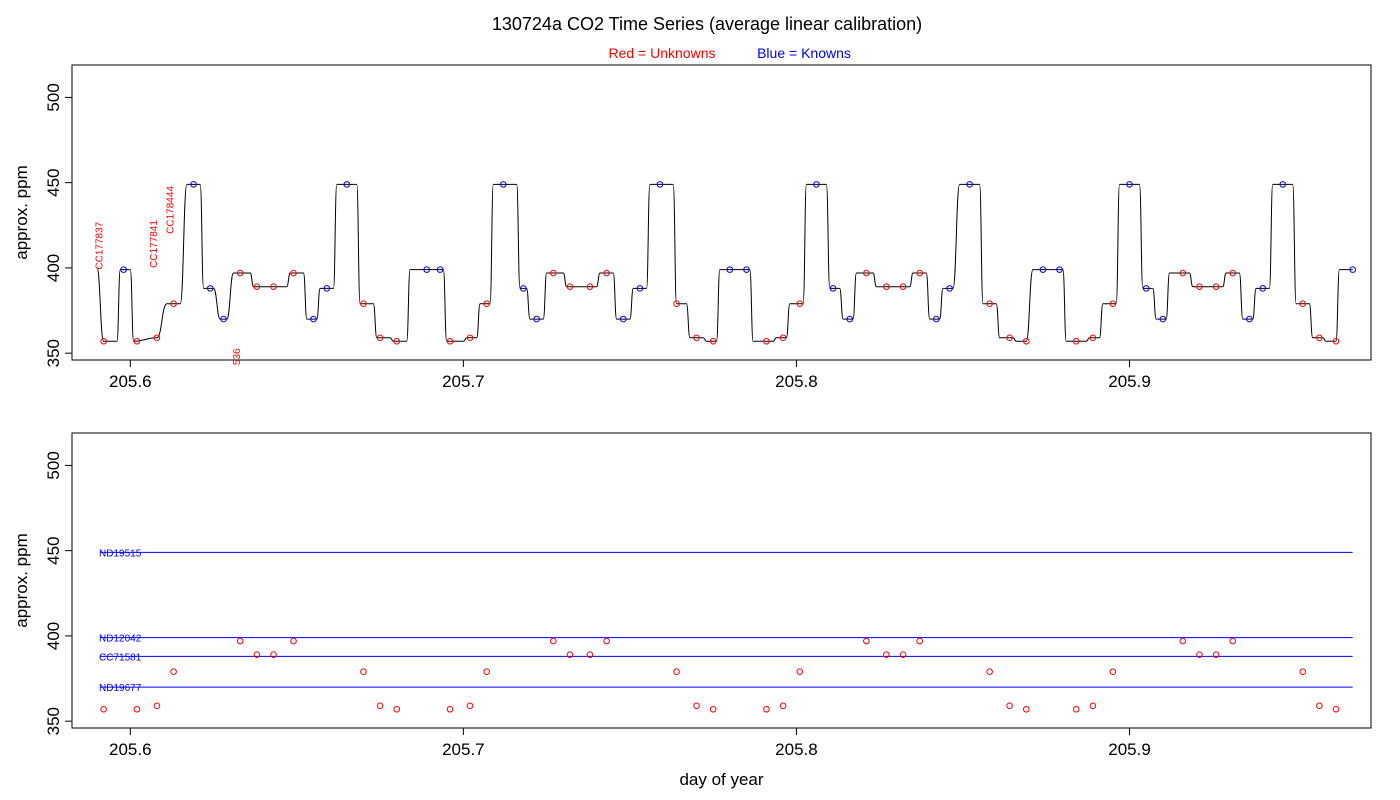 Image resolution: width=1400 pixels, height=800 pixels. I want to click on legend-unknowns-word: Red, so click(621, 53).